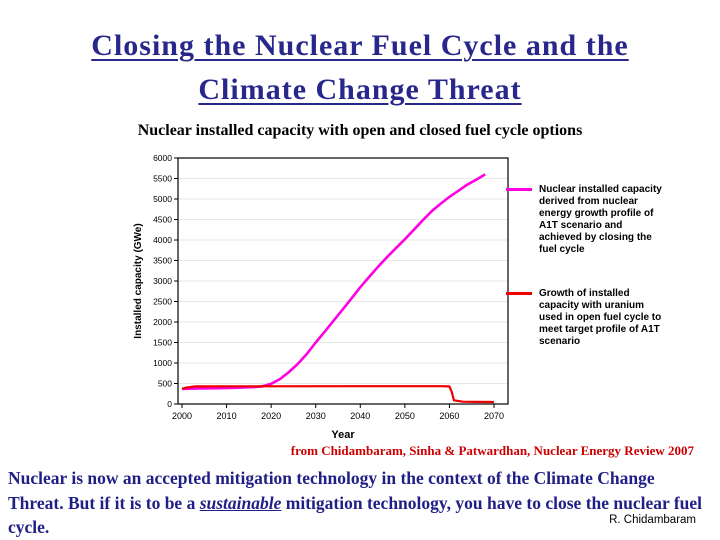  Describe the element at coordinates (449, 416) in the screenshot. I see `x-tick-label: 2060` at that location.